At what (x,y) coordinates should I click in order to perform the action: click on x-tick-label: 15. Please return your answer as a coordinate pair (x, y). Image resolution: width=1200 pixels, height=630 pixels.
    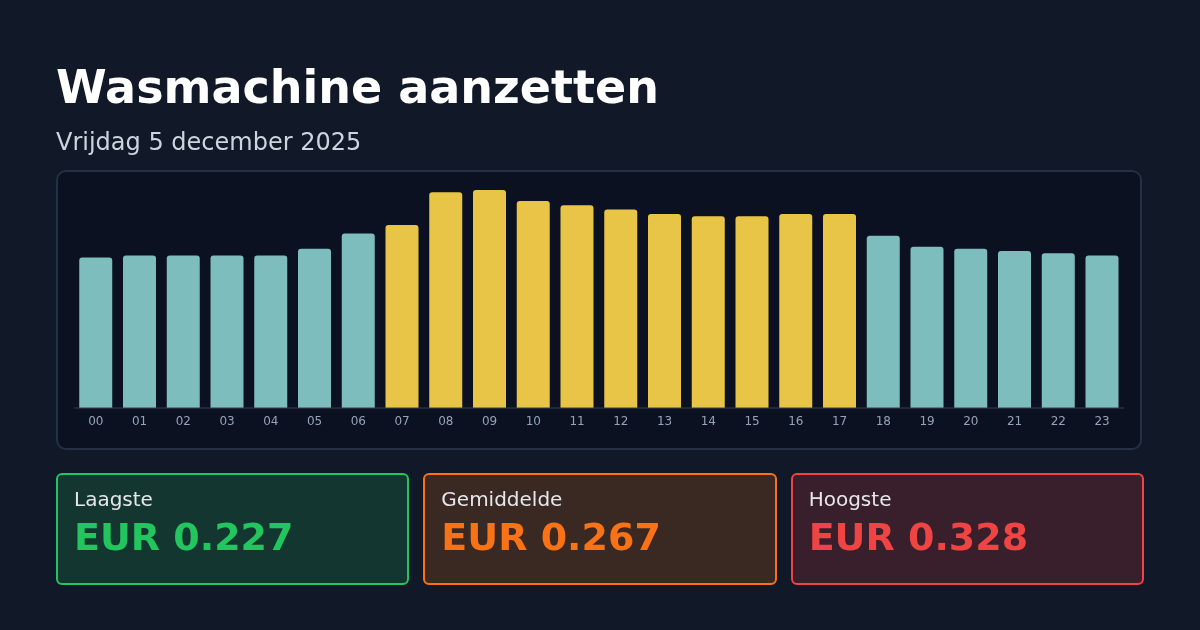
    Looking at the image, I should click on (752, 420).